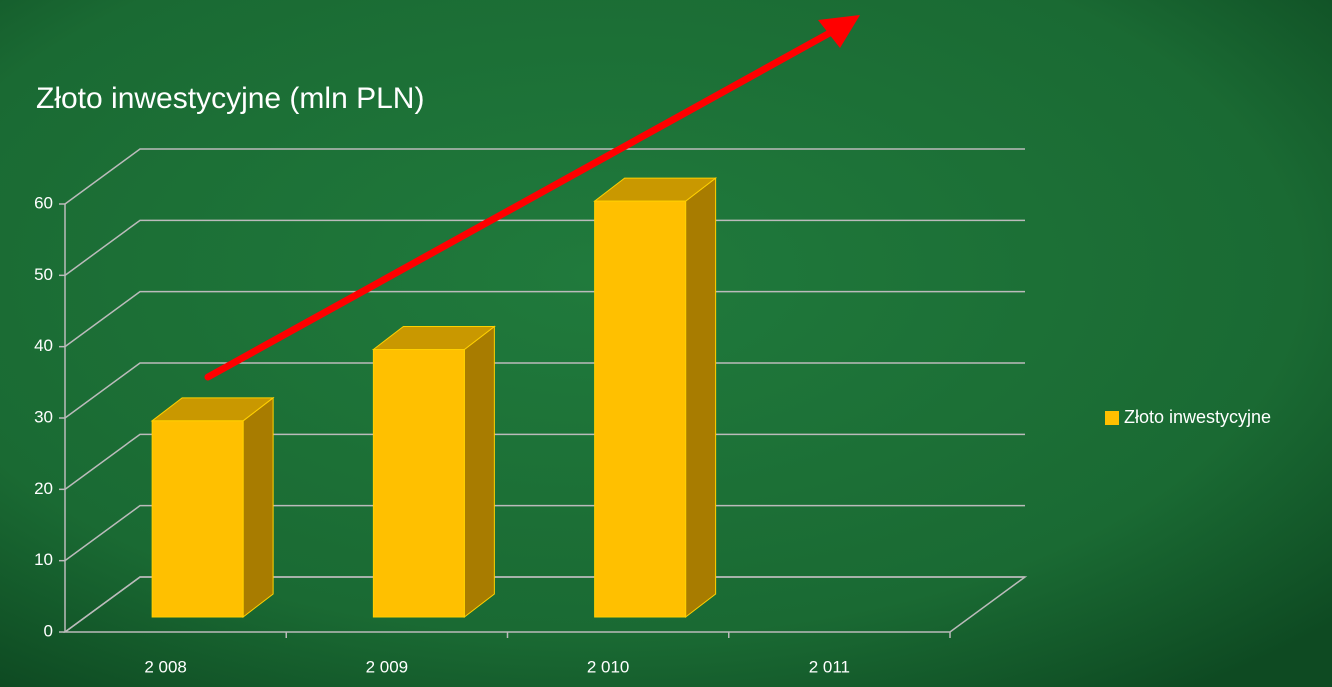 The image size is (1332, 687). What do you see at coordinates (43, 345) in the screenshot?
I see `y-tick-label: 40` at bounding box center [43, 345].